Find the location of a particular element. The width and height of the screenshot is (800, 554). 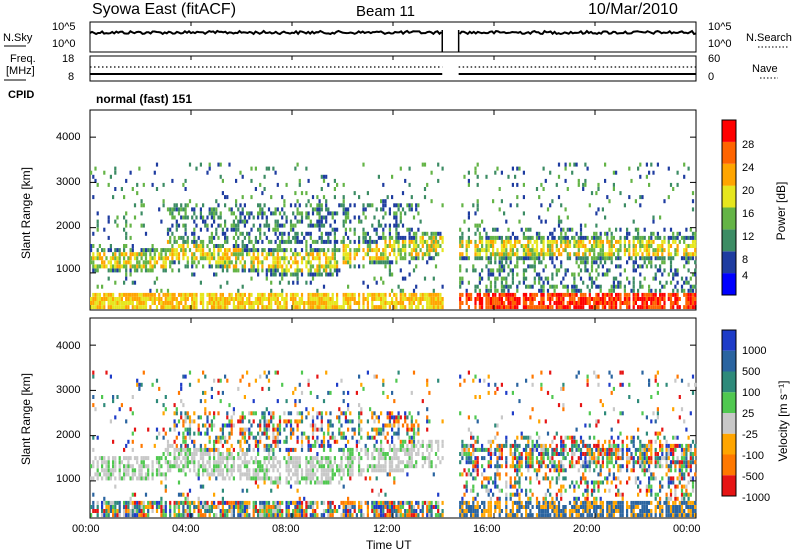

velocity-ytick: 3000 is located at coordinates (68, 390).